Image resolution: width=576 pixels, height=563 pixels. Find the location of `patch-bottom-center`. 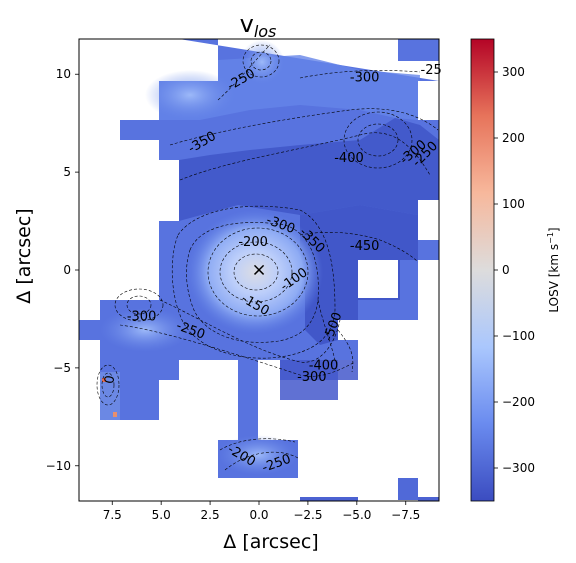

patch-bottom-center is located at coordinates (329, 499).